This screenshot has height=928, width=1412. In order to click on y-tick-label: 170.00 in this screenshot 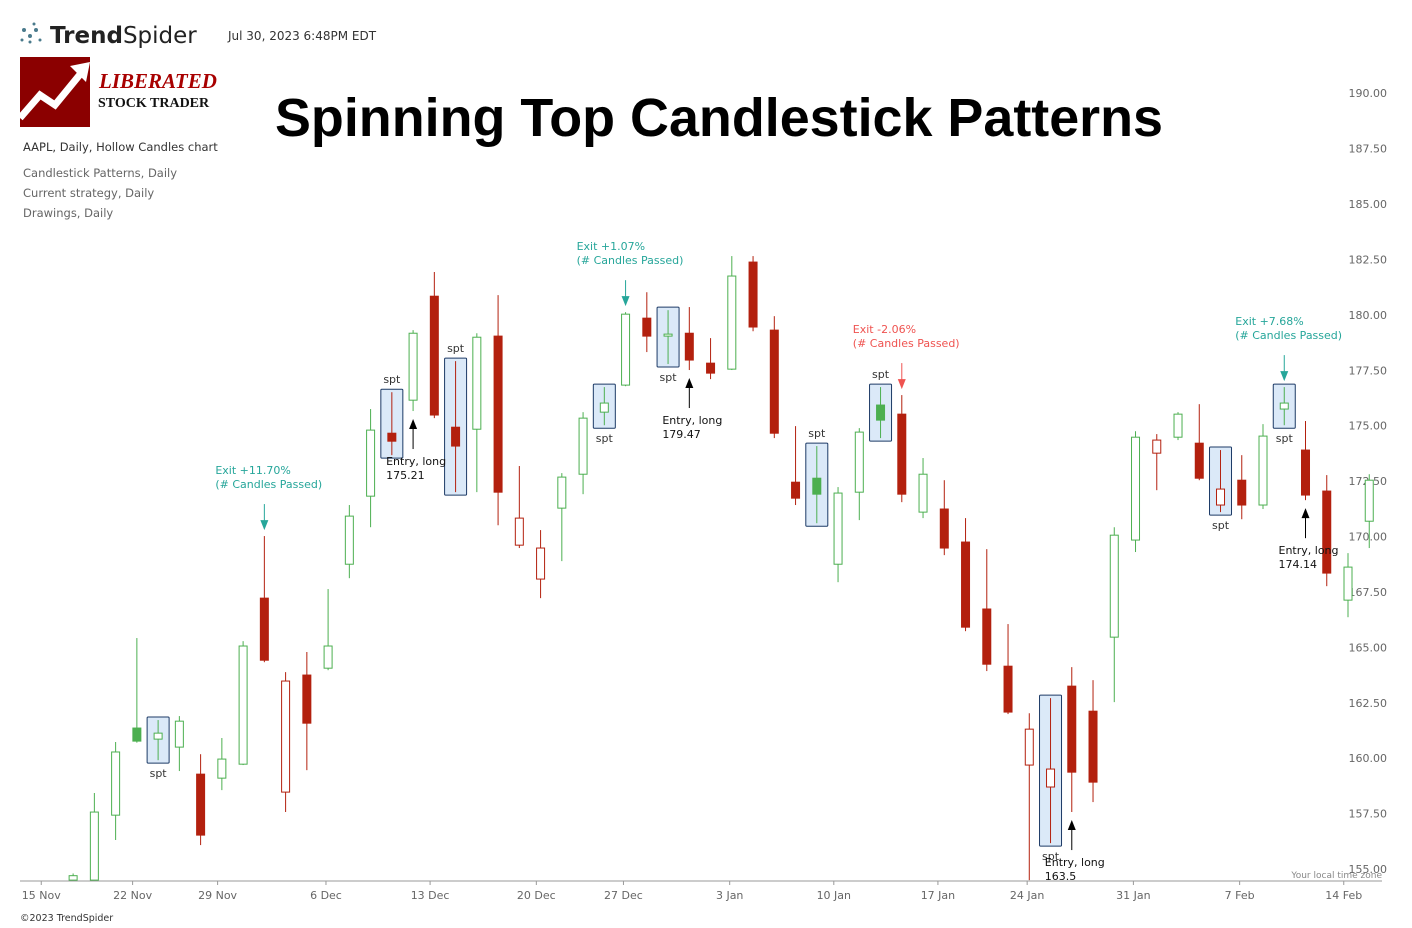, I will do `click(1368, 537)`.